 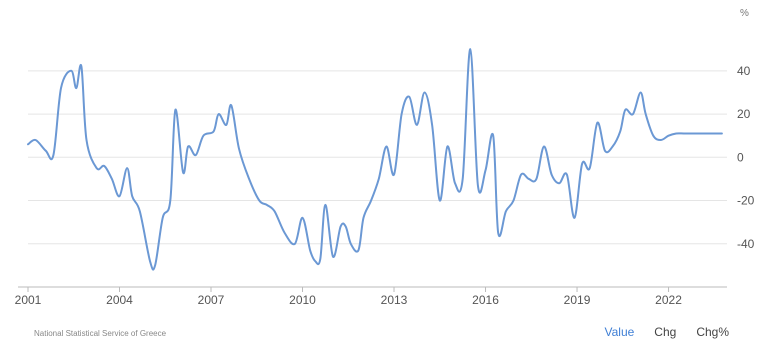 I want to click on tab-chg: Chg, so click(x=665, y=332).